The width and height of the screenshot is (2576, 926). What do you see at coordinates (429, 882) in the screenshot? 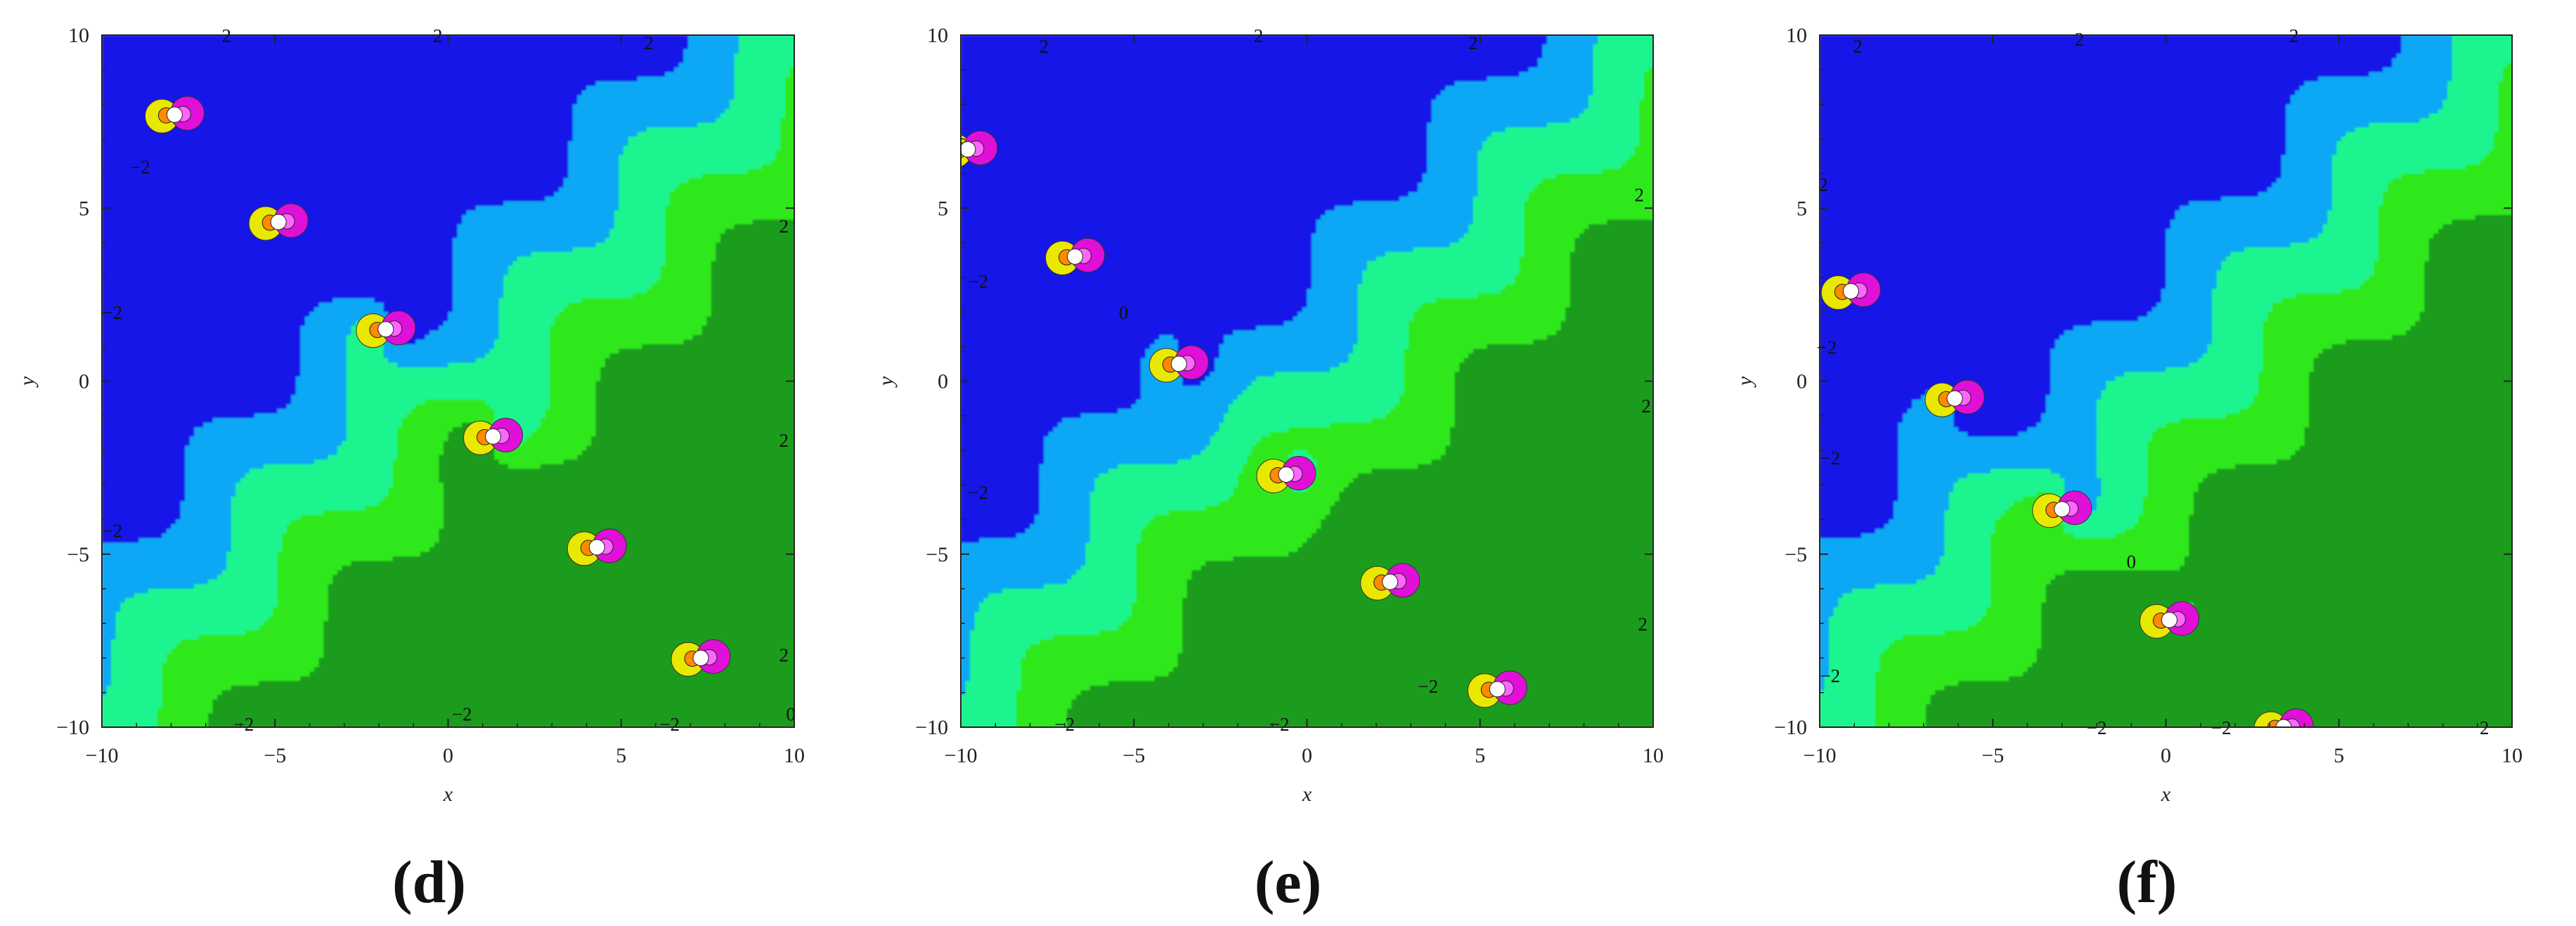
I see `panel-label-d: (d)` at bounding box center [429, 882].